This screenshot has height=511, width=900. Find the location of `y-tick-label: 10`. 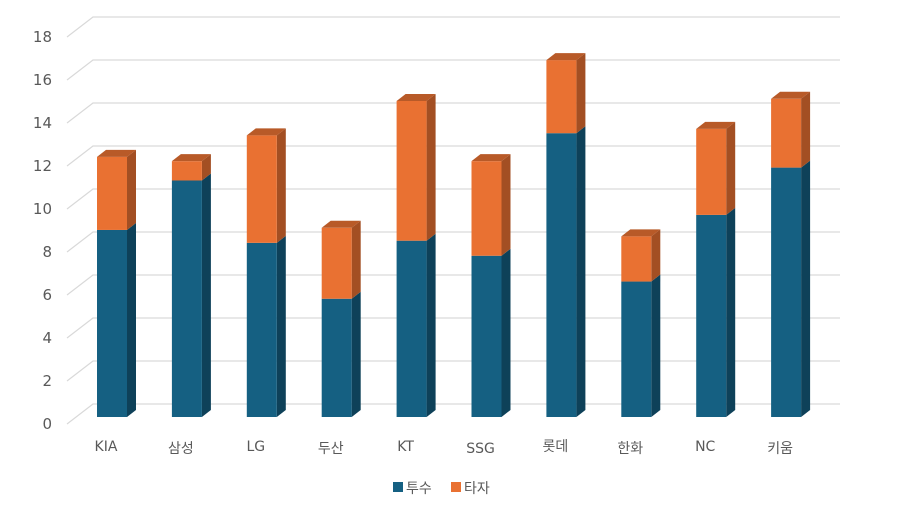

y-tick-label: 10 is located at coordinates (42, 209).